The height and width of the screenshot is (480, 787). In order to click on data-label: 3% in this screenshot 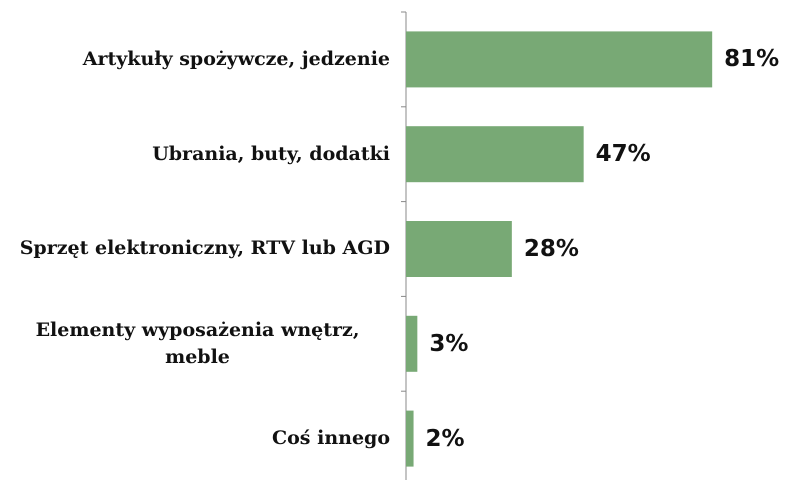, I will do `click(448, 344)`.